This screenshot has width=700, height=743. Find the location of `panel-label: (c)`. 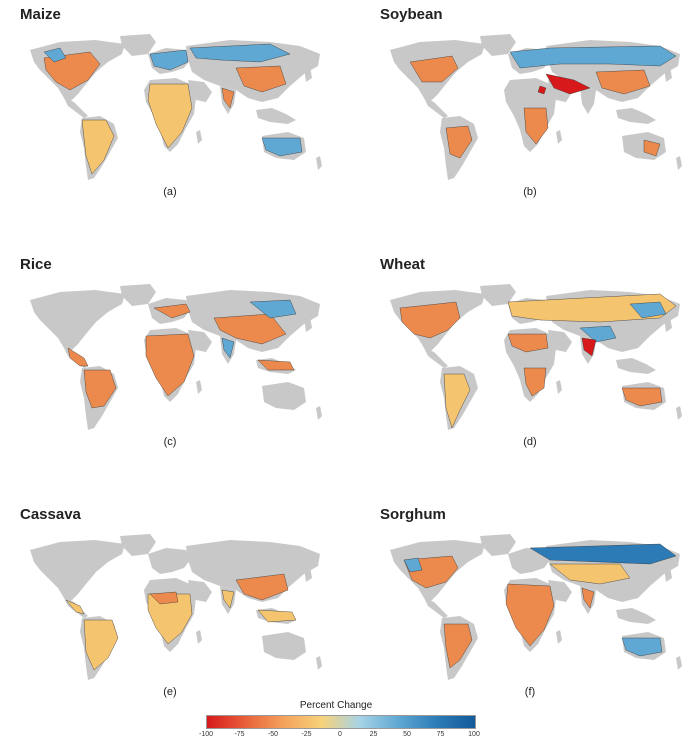

panel-label: (c) is located at coordinates (170, 442).